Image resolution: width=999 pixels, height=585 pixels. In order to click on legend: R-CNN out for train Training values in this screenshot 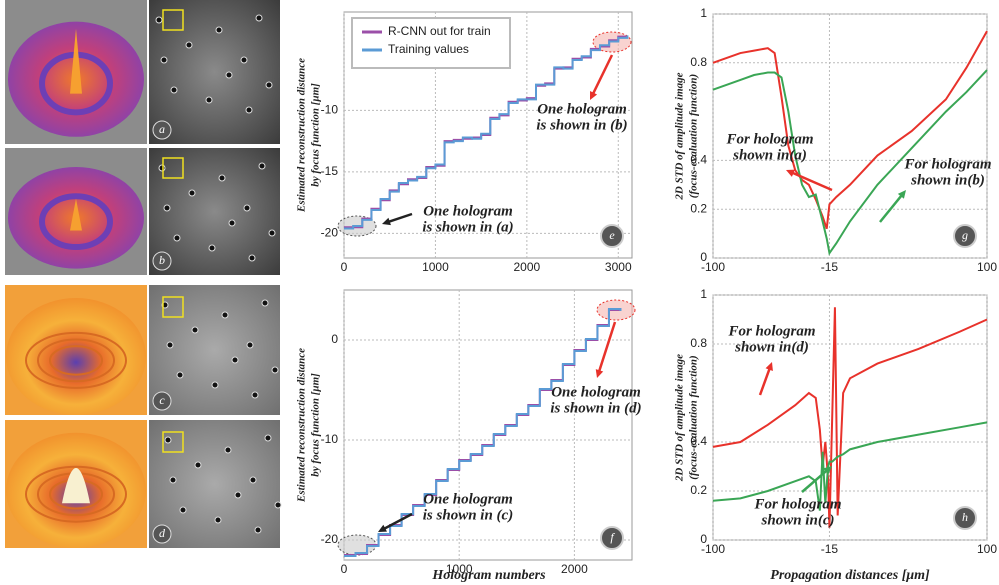, I will do `click(431, 43)`.